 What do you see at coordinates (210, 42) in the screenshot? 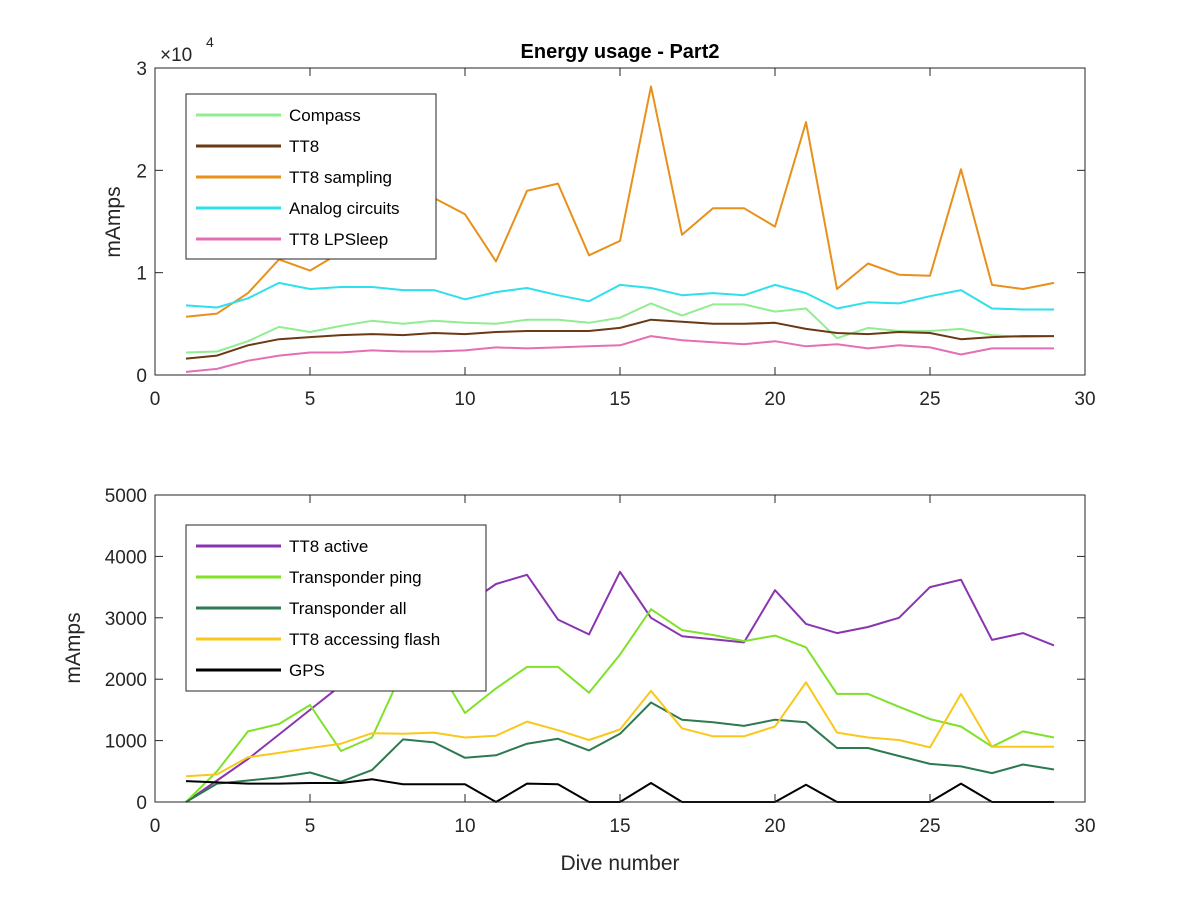
I see `exponent-power: 4` at bounding box center [210, 42].